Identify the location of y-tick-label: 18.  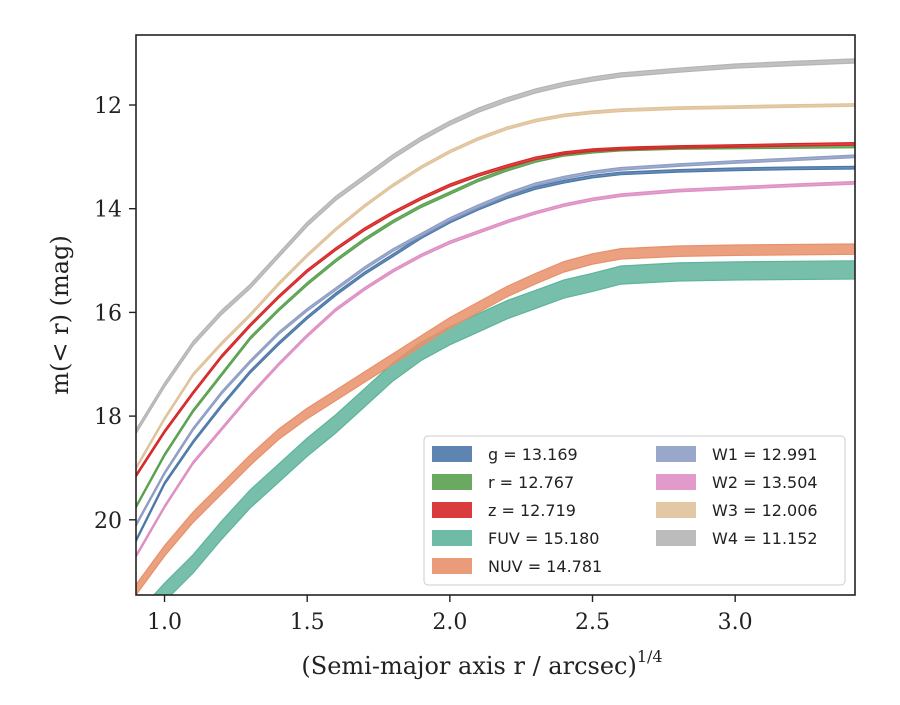
(108, 417).